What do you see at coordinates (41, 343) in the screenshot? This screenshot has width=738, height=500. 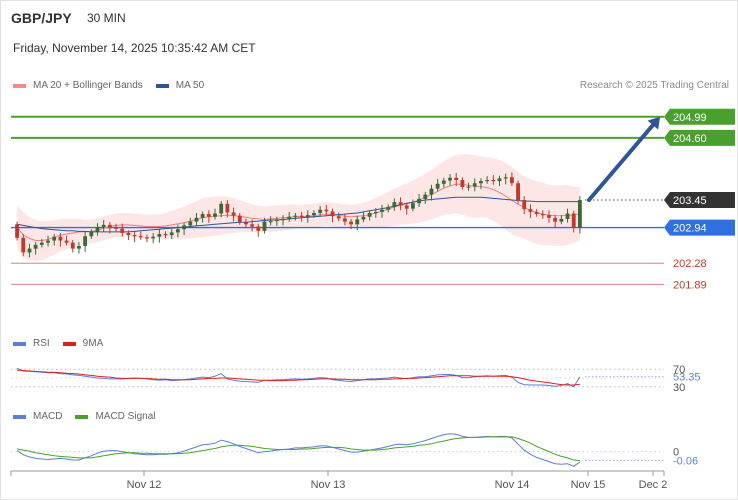 I see `rsi-legend-label: RSI` at bounding box center [41, 343].